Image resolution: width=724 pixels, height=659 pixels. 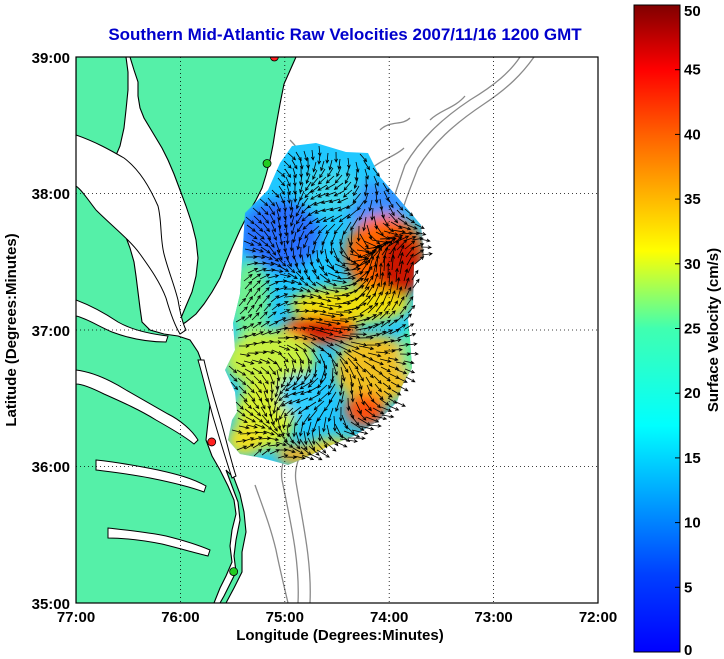 What do you see at coordinates (51, 58) in the screenshot?
I see `y-tick-label: 39:00` at bounding box center [51, 58].